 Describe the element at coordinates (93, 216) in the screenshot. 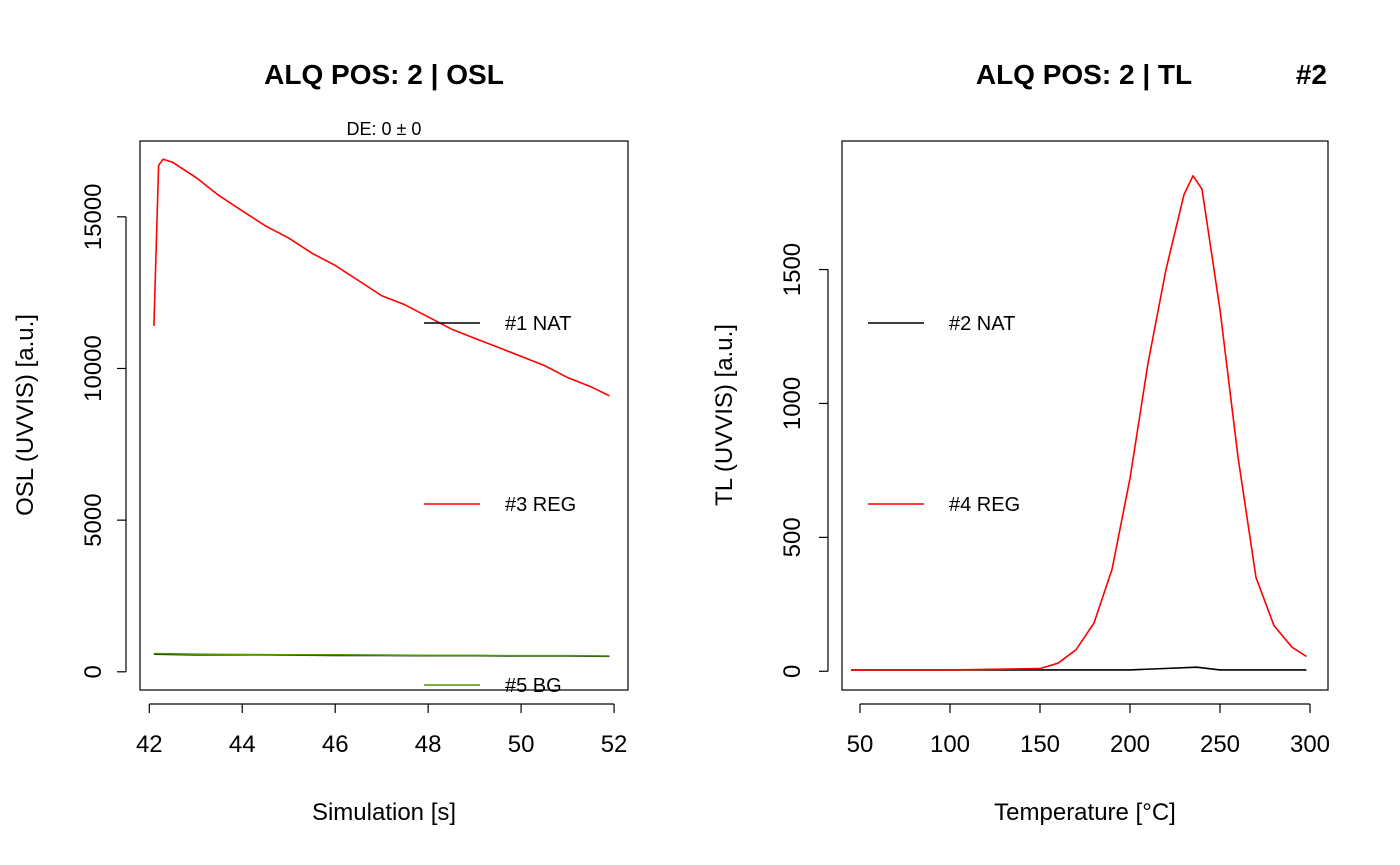

I see `y-tick-label: 15000` at that location.